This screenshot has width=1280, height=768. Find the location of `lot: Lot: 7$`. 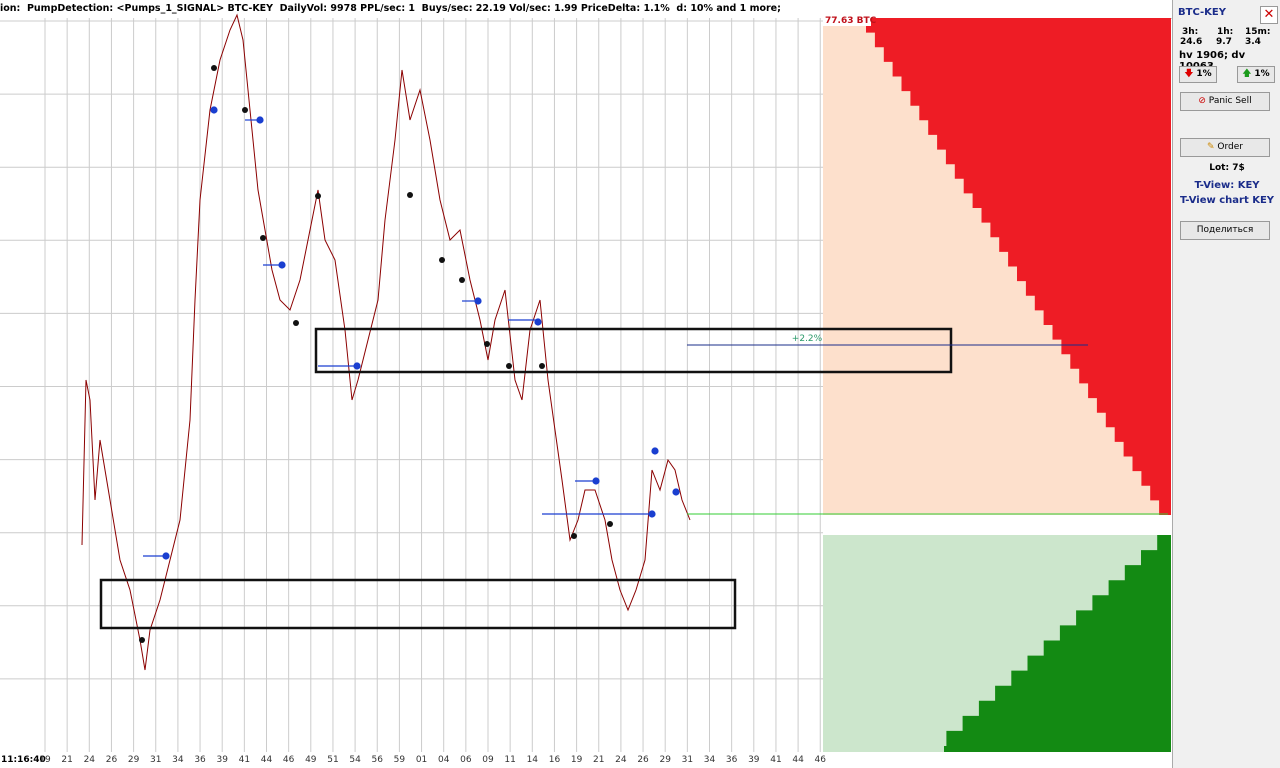

lot: Lot: 7$ is located at coordinates (1227, 168).